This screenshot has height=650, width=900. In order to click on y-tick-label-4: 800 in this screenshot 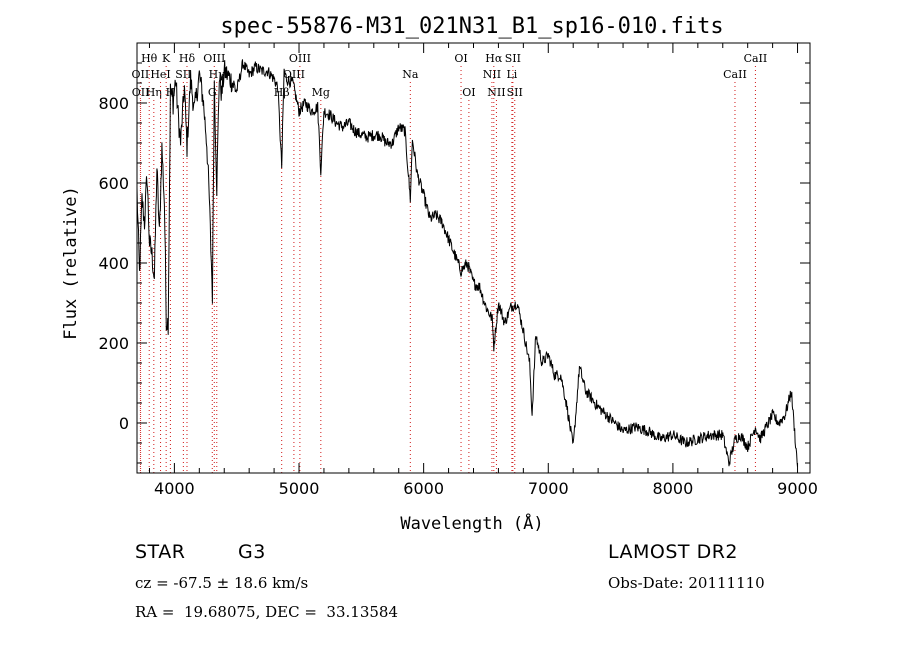, I will do `click(113, 103)`.